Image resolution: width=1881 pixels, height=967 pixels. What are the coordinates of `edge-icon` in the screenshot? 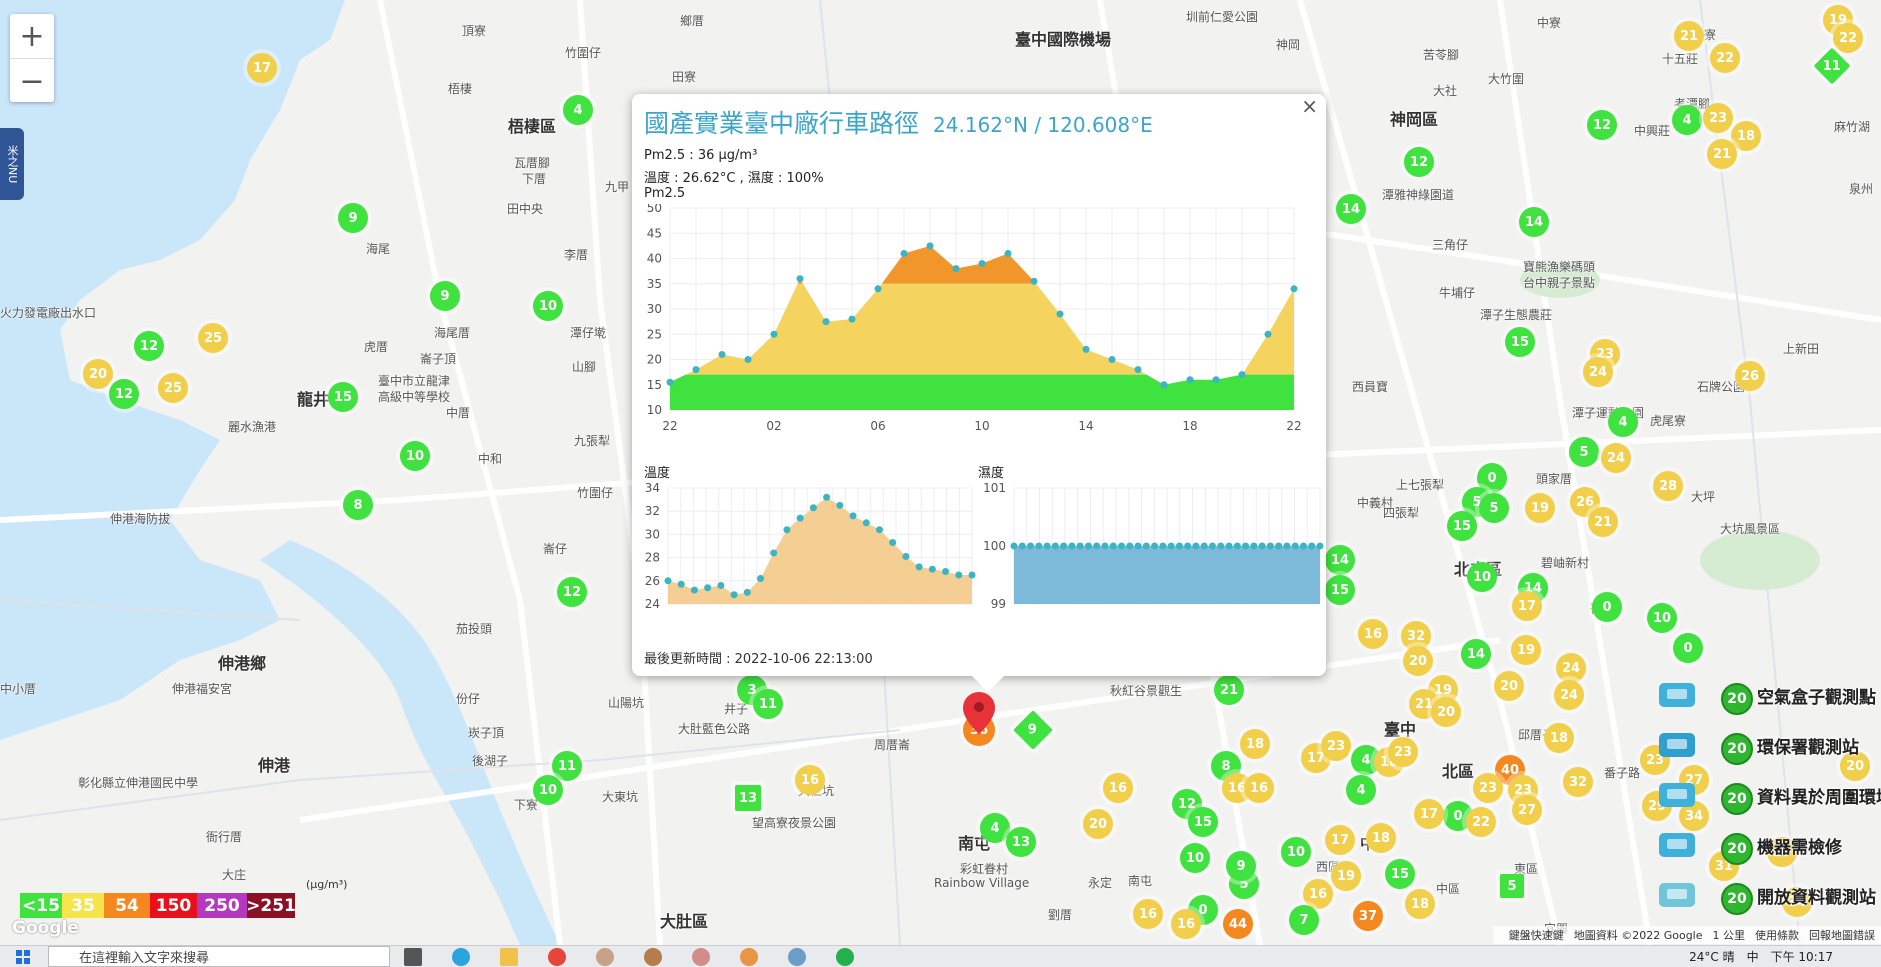 It's located at (461, 957).